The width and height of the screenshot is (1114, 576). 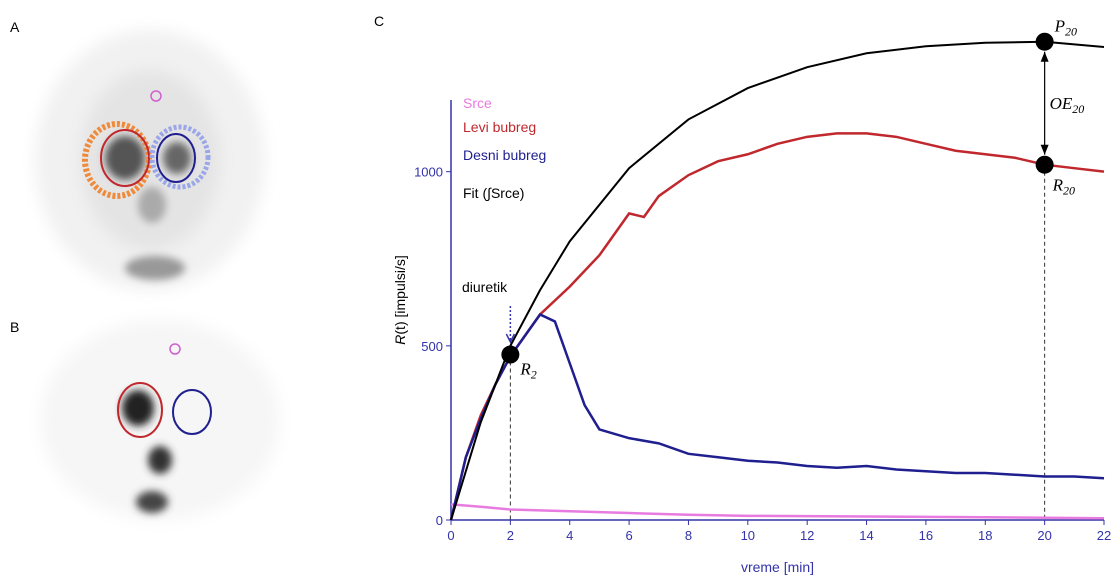 What do you see at coordinates (493, 193) in the screenshot?
I see `legend-entry: Fit (∫Srce)` at bounding box center [493, 193].